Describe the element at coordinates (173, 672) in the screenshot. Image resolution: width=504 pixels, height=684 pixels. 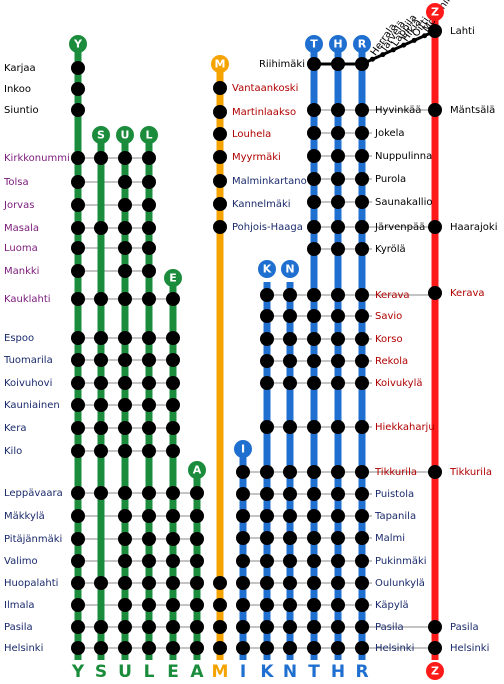
I see `line-e-bottom-letter: E` at that location.